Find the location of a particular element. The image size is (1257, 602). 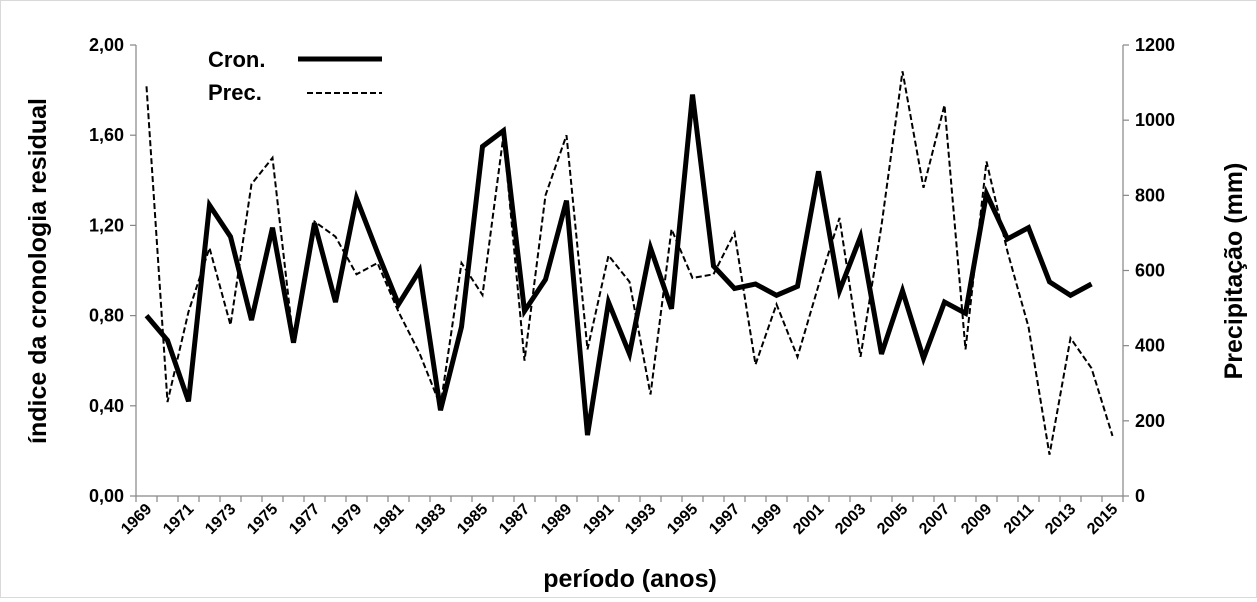

x-tick-label: 1975 is located at coordinates (262, 519).